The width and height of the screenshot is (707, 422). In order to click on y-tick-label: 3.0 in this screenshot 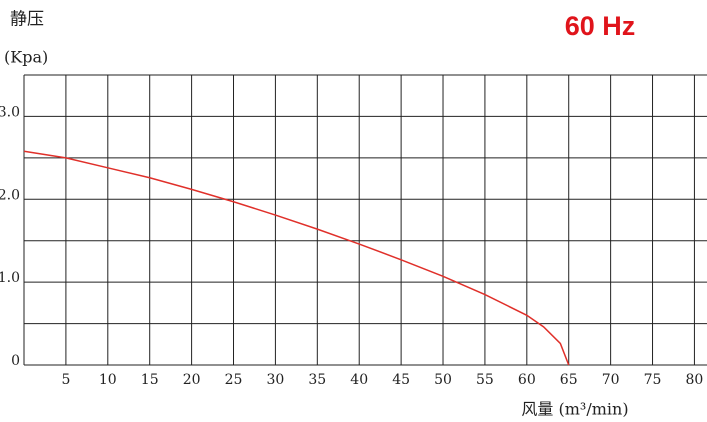, I will do `click(10, 112)`.